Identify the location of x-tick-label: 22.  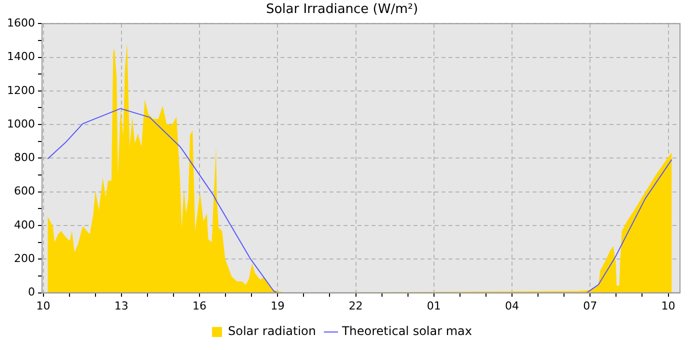
(355, 305).